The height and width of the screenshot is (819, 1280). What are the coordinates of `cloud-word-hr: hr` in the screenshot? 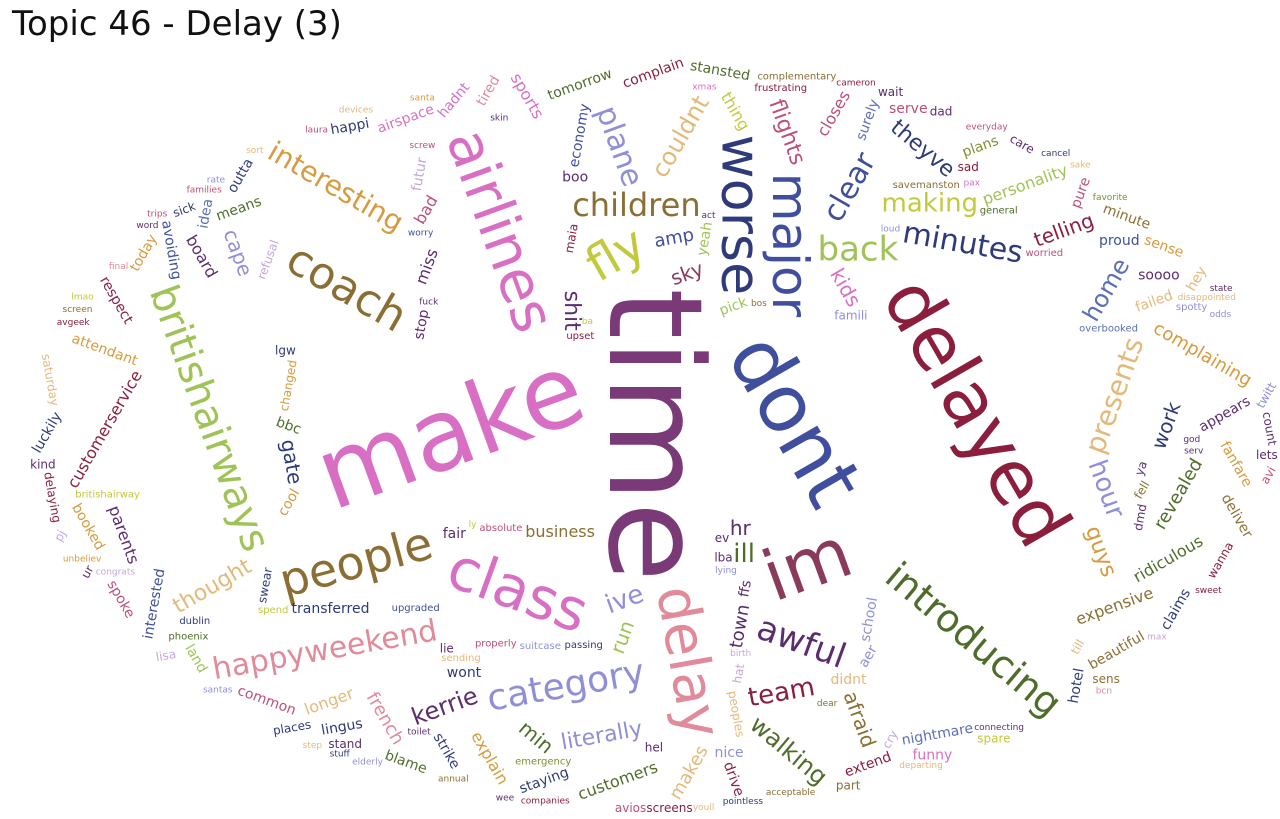 It's located at (741, 528).